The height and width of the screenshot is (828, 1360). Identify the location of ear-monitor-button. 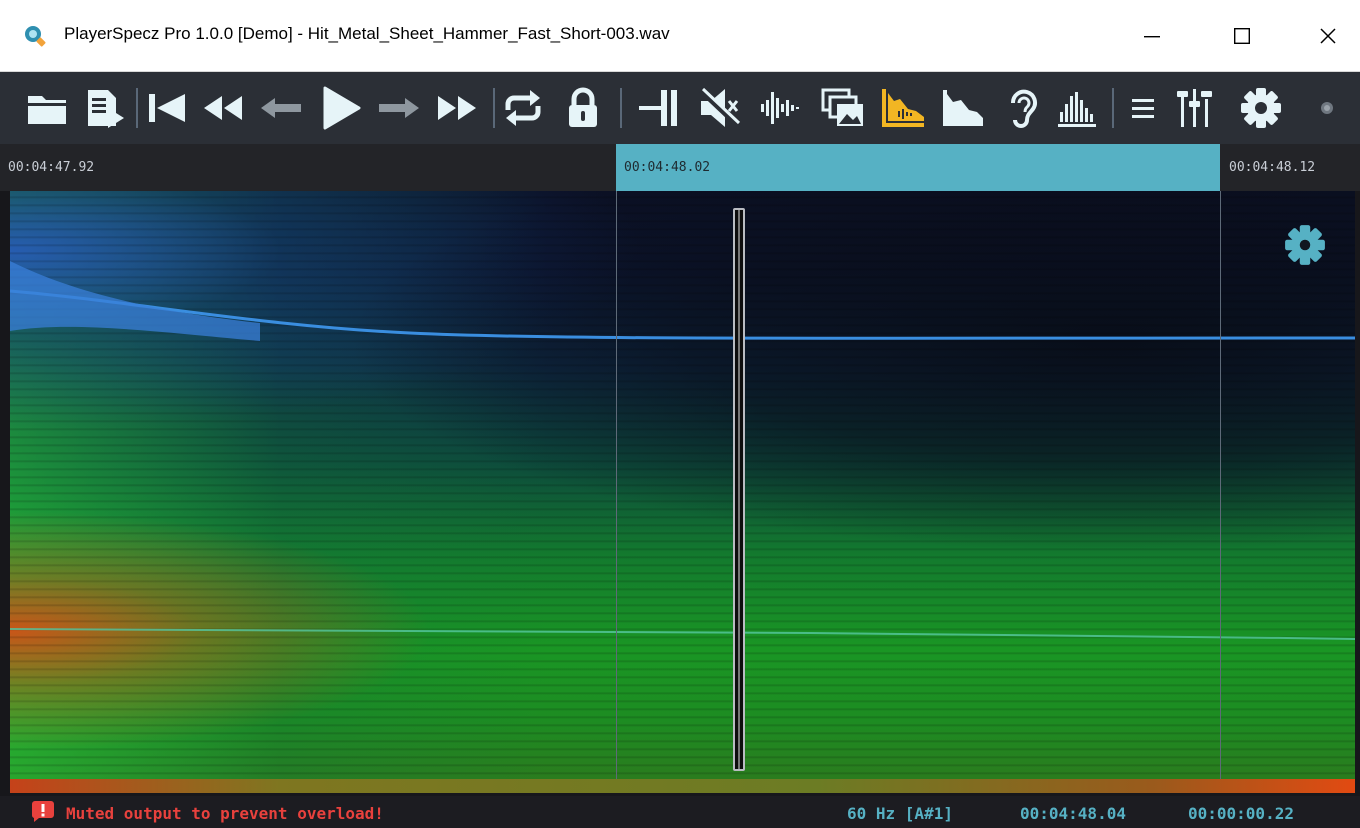
(1023, 108).